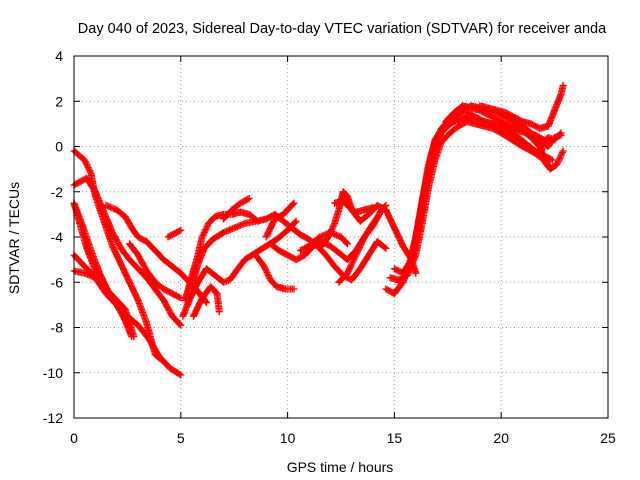 The height and width of the screenshot is (480, 640). I want to click on y-tick-label: 4, so click(59, 56).